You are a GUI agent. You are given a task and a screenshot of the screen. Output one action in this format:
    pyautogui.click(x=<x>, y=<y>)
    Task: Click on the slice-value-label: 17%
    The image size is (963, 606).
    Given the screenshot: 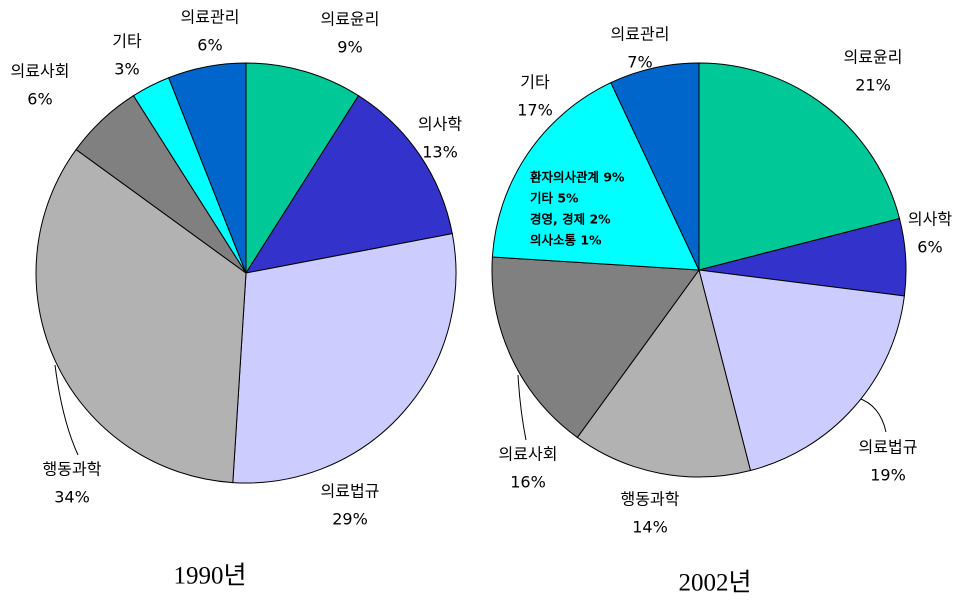 What is the action you would take?
    pyautogui.click(x=535, y=110)
    